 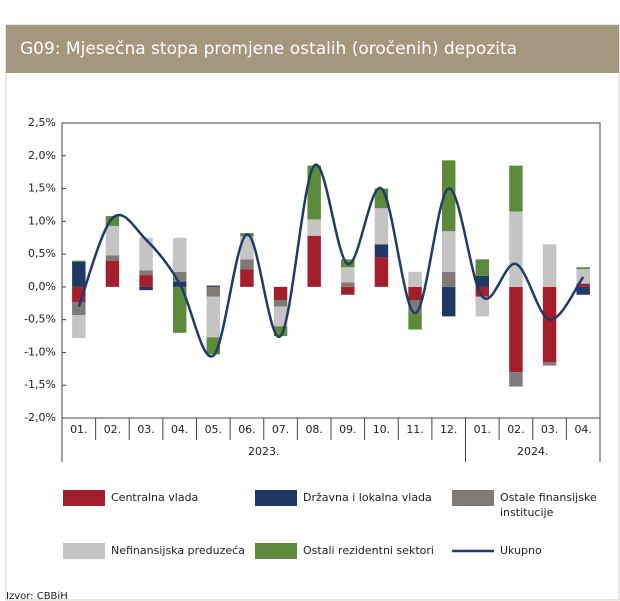 I want to click on x-tick-label: 06., so click(x=247, y=429).